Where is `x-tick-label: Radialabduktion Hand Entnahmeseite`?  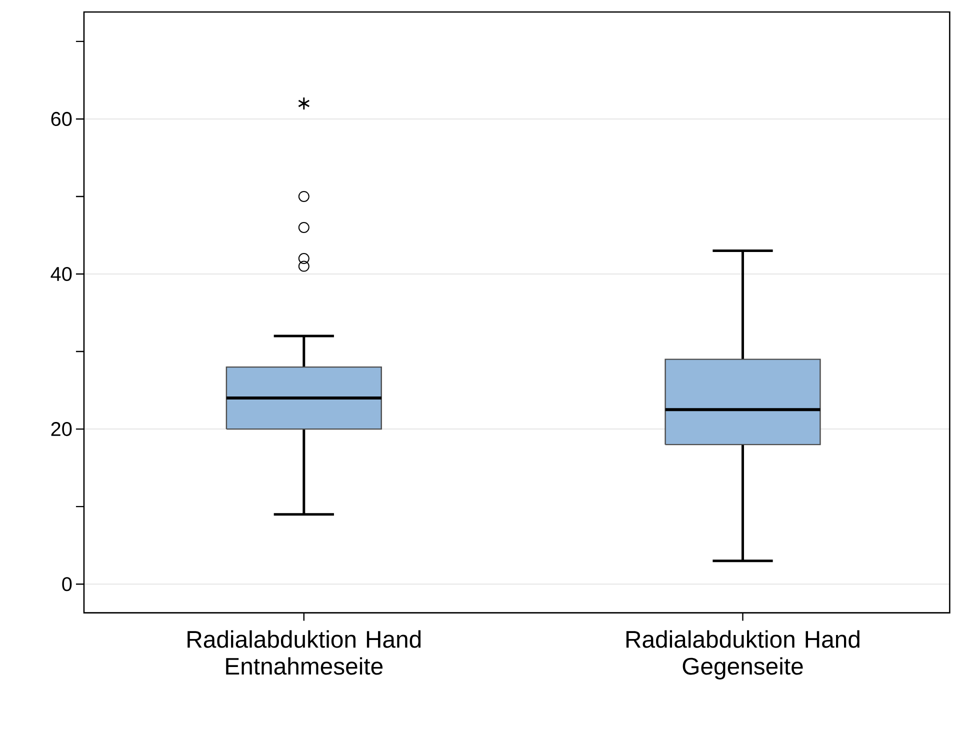 x-tick-label: Radialabduktion Hand Entnahmeseite is located at coordinates (304, 652).